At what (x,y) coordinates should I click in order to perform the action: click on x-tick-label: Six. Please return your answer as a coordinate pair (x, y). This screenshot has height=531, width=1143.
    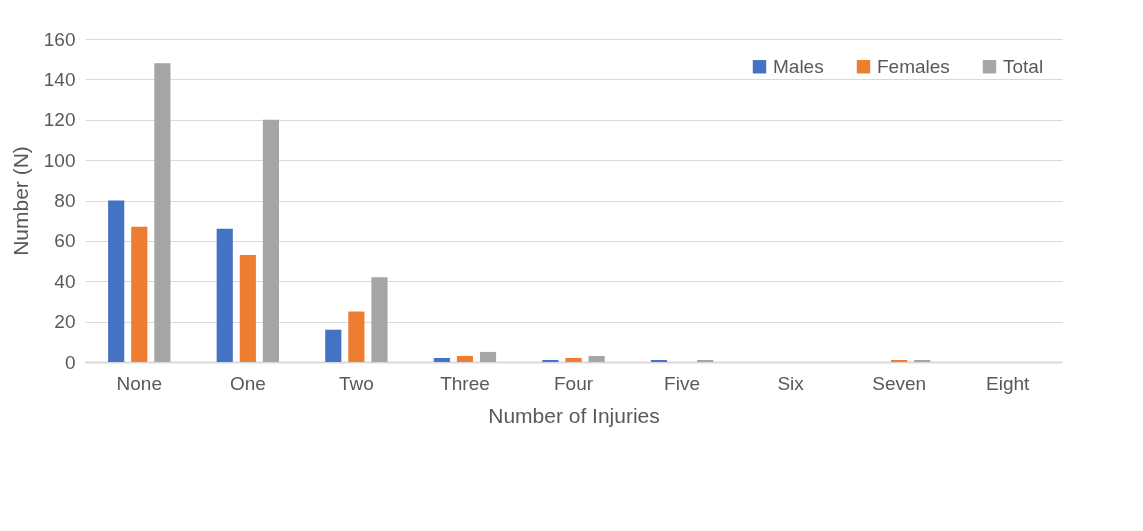
    Looking at the image, I should click on (791, 383).